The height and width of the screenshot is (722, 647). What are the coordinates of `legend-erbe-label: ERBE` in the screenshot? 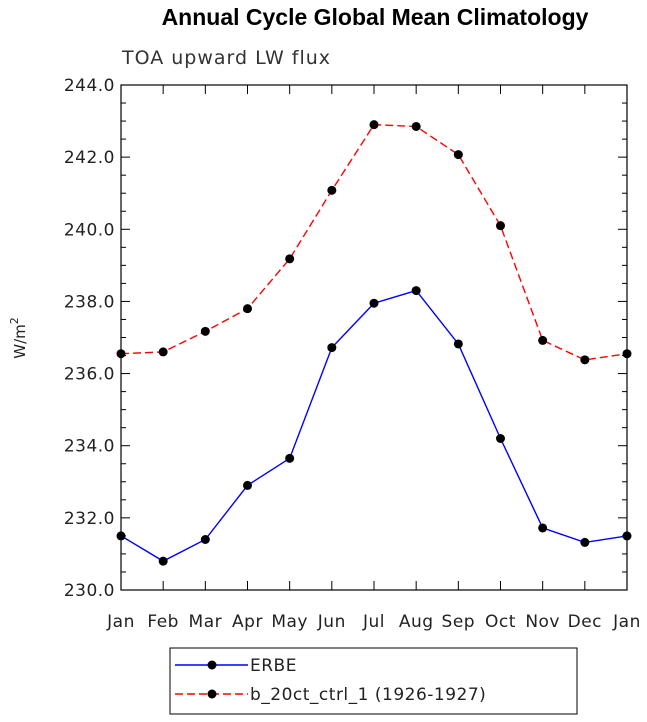 It's located at (273, 666).